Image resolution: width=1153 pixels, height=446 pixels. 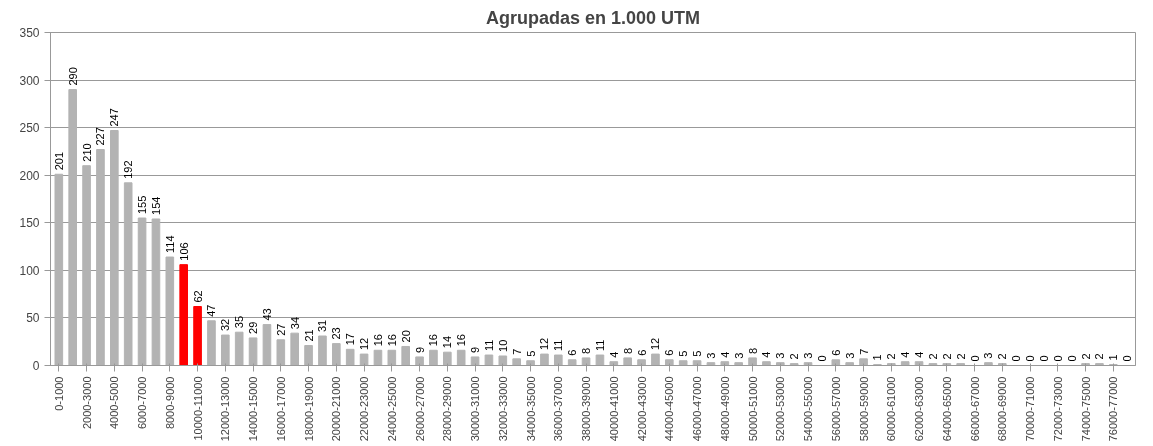 What do you see at coordinates (33, 318) in the screenshot?
I see `y-tick-label: 50` at bounding box center [33, 318].